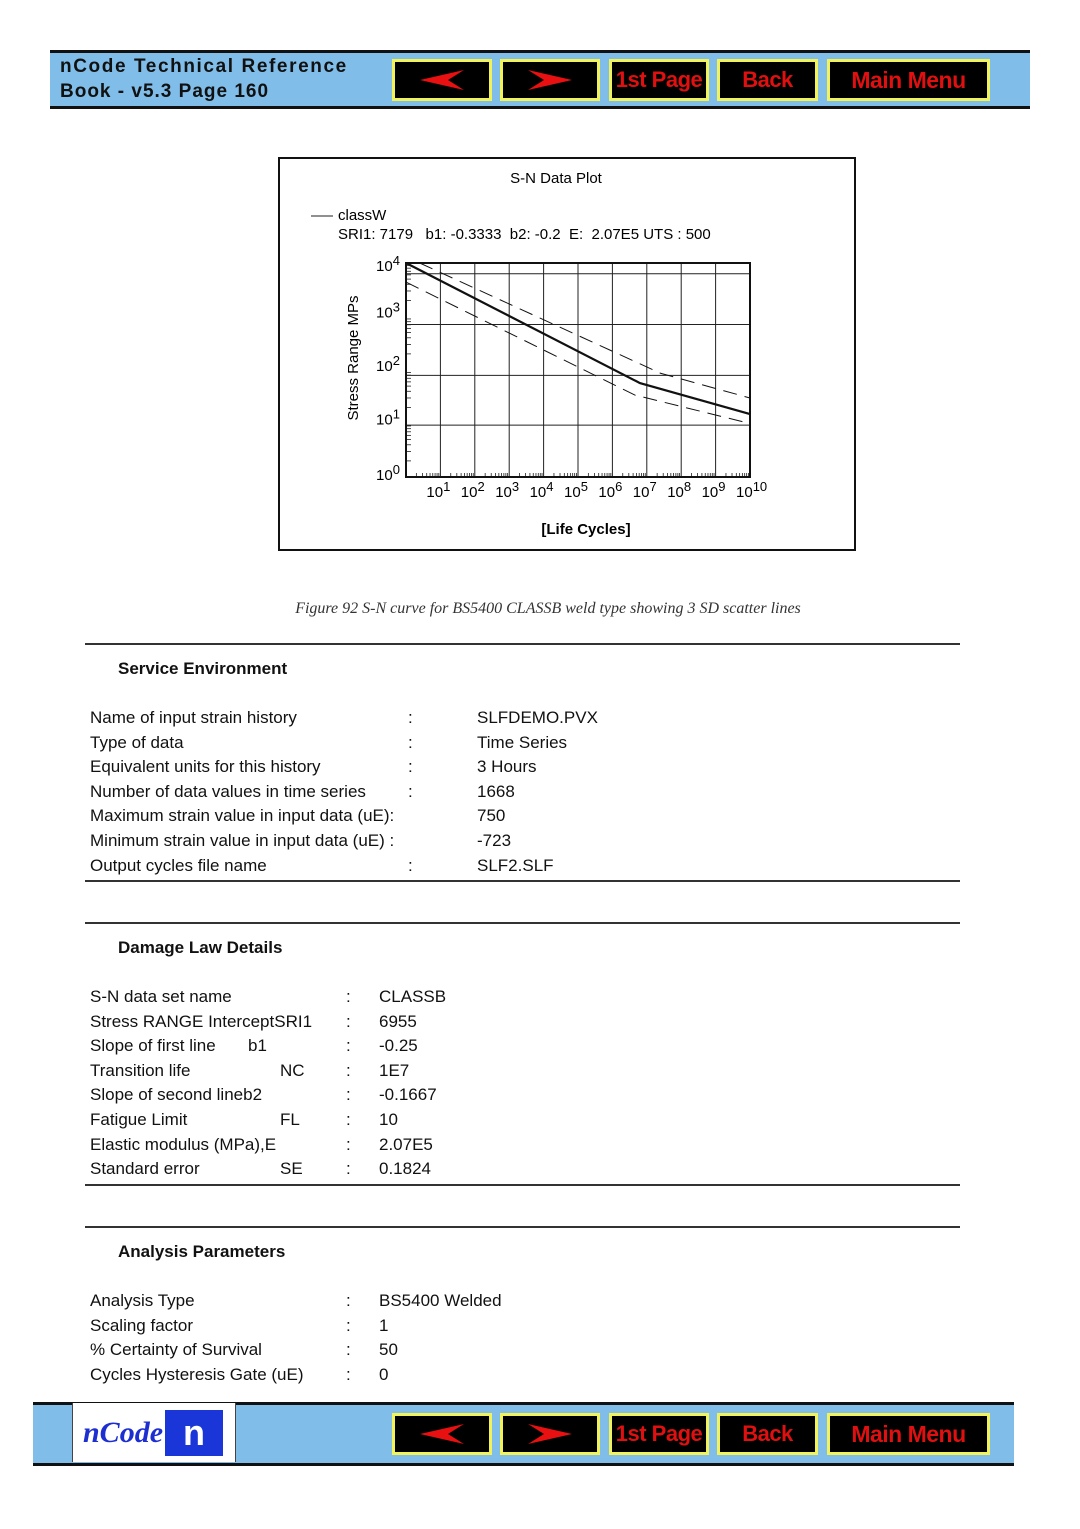  Describe the element at coordinates (507, 490) in the screenshot. I see `x-tick-label: 10³` at that location.